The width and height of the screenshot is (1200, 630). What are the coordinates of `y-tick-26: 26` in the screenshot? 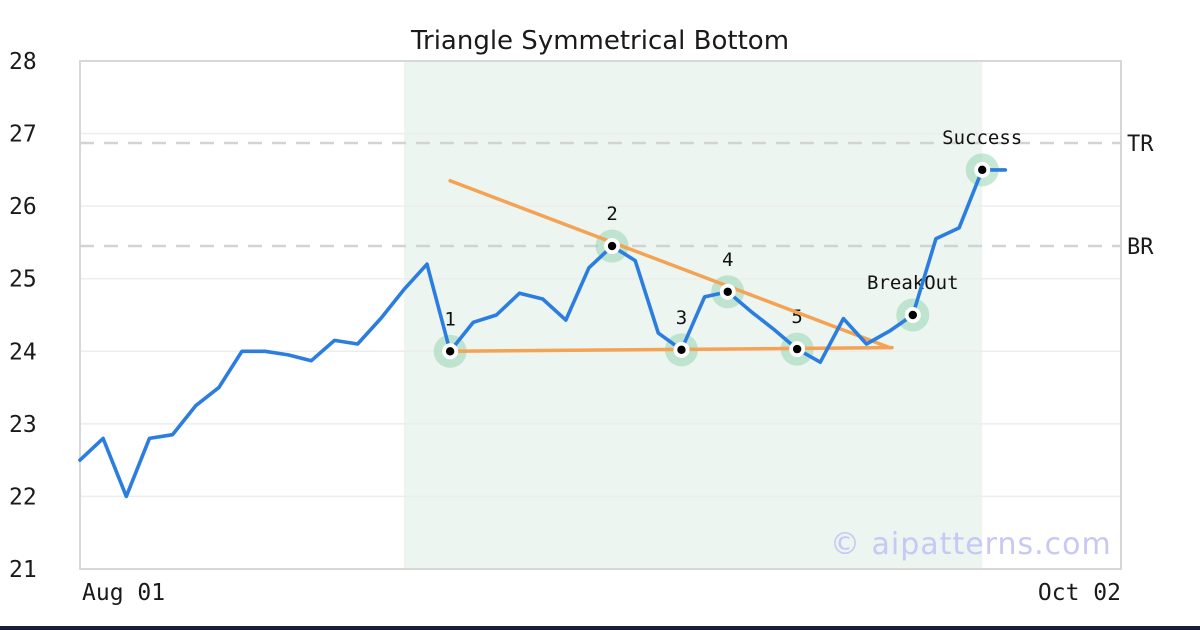 It's located at (23, 207).